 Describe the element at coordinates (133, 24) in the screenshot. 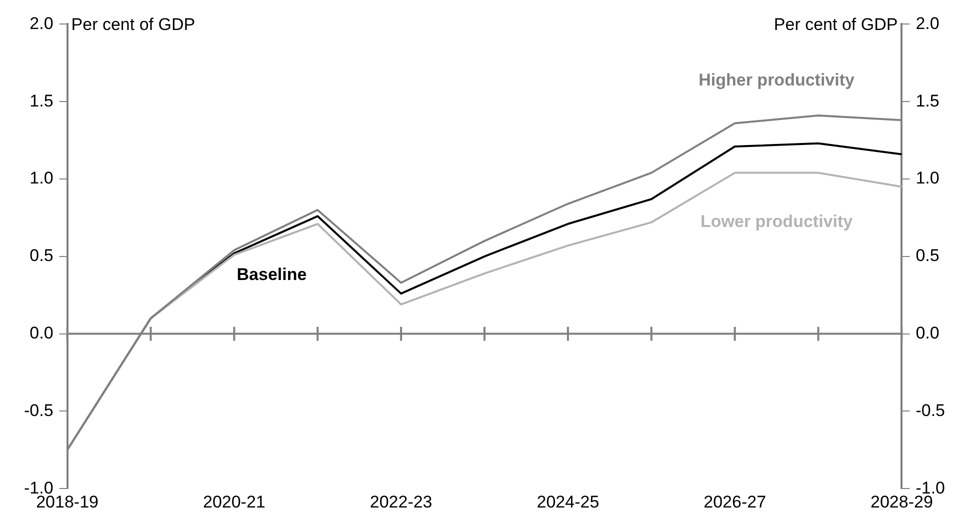

I see `y-axis-title: Per cent of GDP` at that location.